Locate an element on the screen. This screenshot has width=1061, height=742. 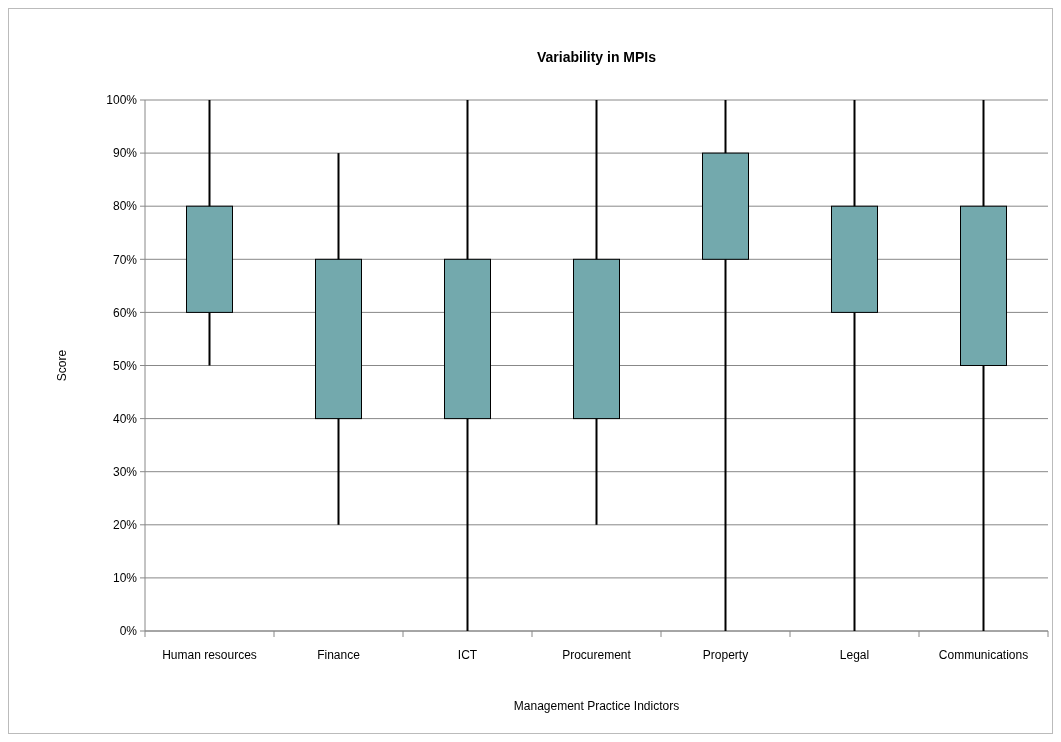
y-tick-label: 20% is located at coordinates (125, 525).